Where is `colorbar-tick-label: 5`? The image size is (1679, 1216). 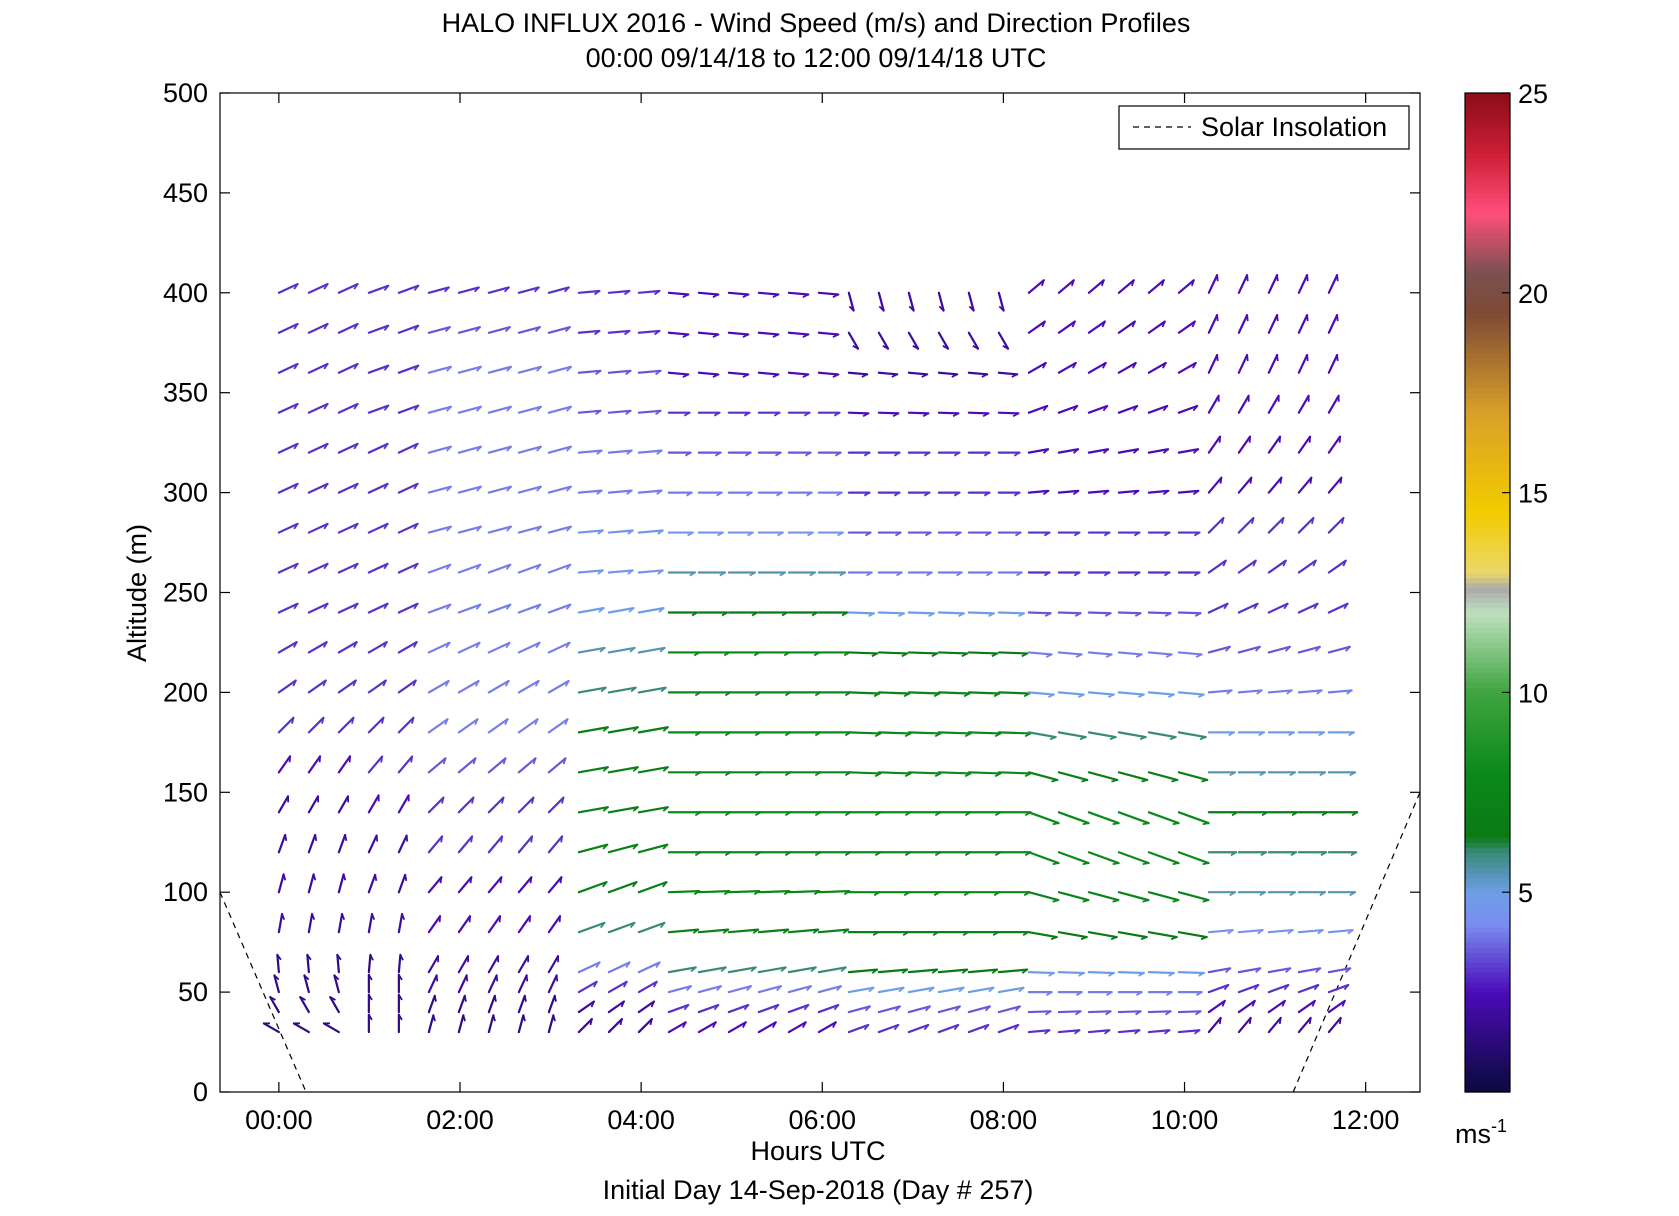 colorbar-tick-label: 5 is located at coordinates (1525, 893).